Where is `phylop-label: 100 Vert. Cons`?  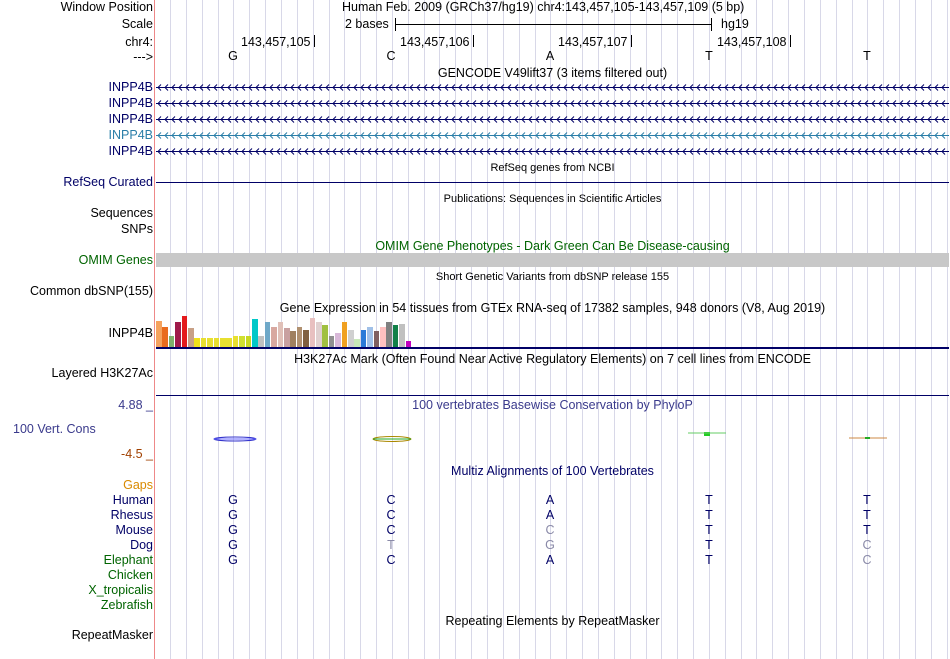 phylop-label: 100 Vert. Cons is located at coordinates (54, 429).